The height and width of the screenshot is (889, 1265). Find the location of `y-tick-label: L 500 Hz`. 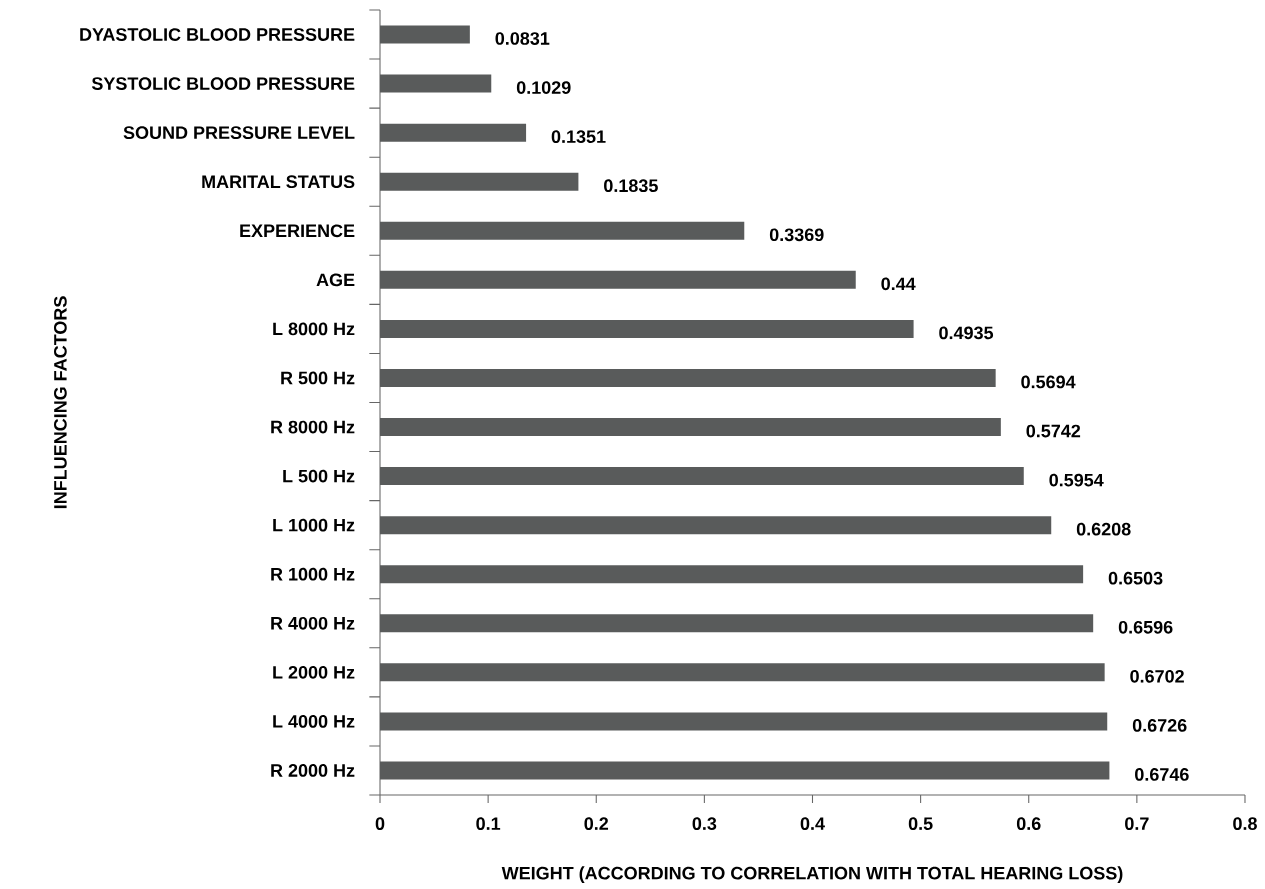

y-tick-label: L 500 Hz is located at coordinates (319, 476).